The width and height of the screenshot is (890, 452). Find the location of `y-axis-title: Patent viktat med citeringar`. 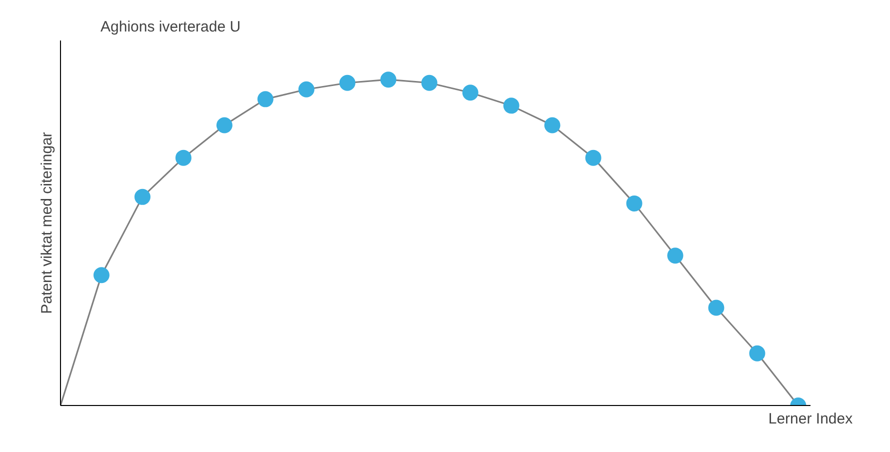

y-axis-title: Patent viktat med citeringar is located at coordinates (47, 223).